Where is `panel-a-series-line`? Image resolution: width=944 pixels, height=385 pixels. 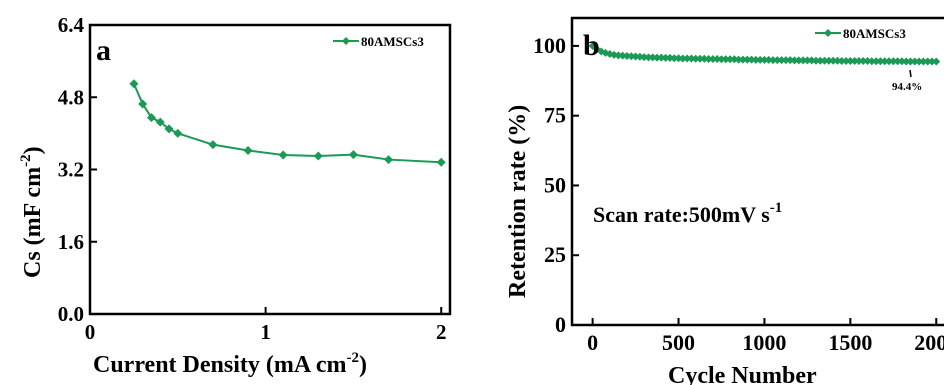
panel-a-series-line is located at coordinates (287, 123).